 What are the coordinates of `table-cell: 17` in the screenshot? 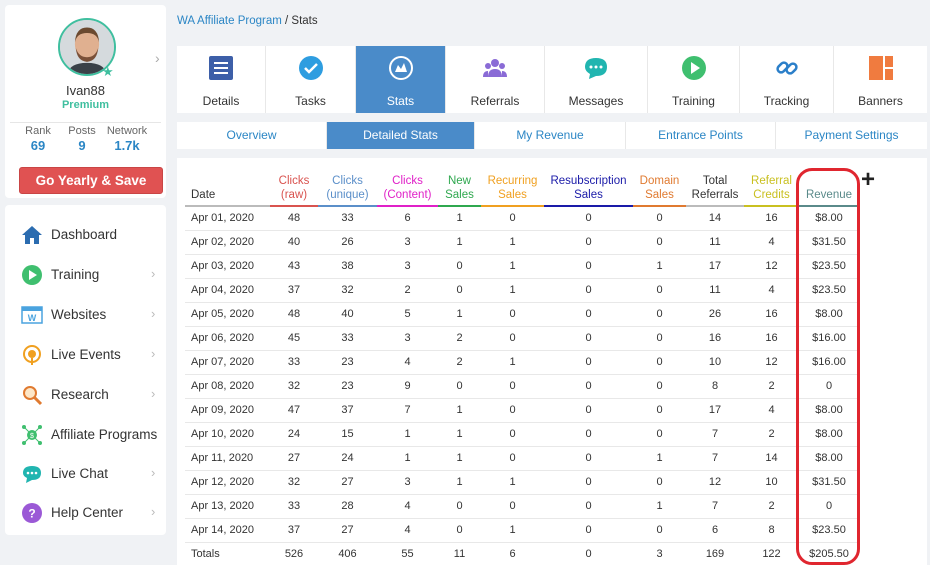 It's located at (715, 266).